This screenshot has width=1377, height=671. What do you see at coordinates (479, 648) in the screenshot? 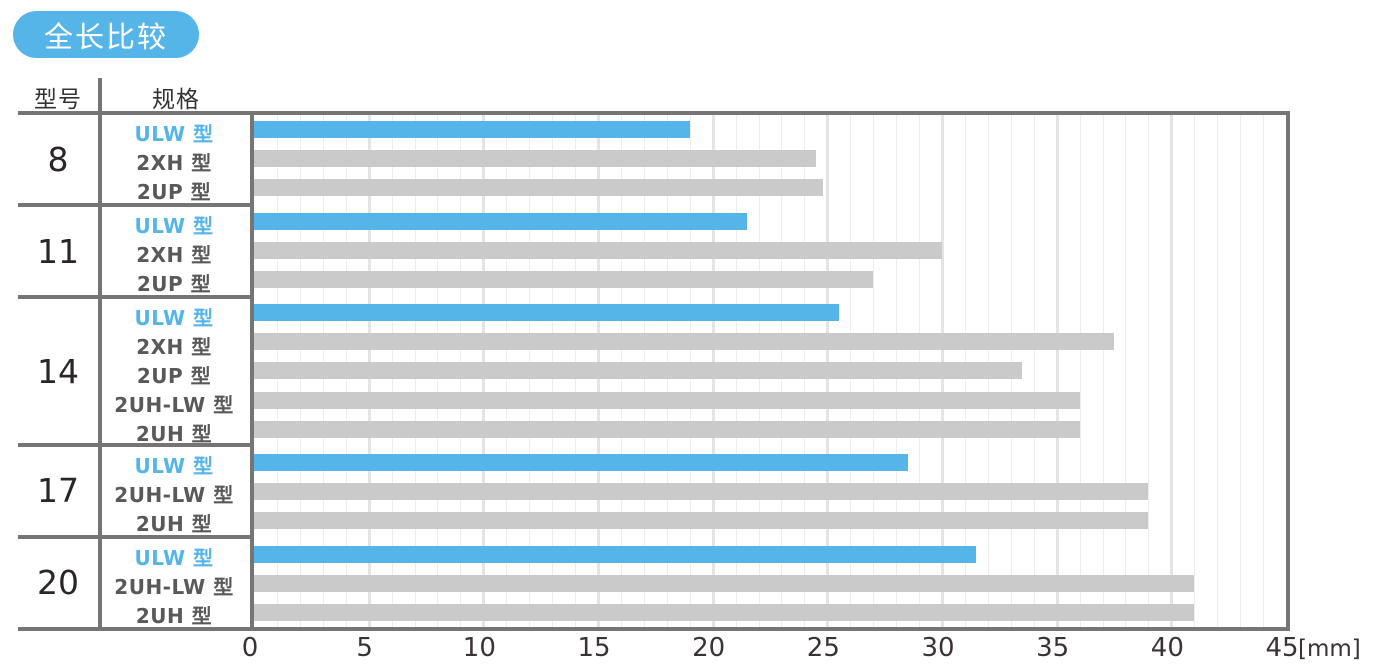
I see `x-tick-label: 10` at bounding box center [479, 648].